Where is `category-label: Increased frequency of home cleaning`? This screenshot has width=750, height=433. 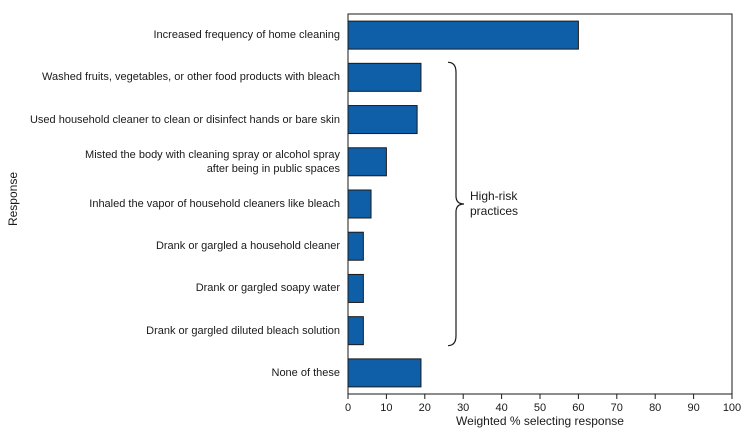
category-label: Increased frequency of home cleaning is located at coordinates (246, 35).